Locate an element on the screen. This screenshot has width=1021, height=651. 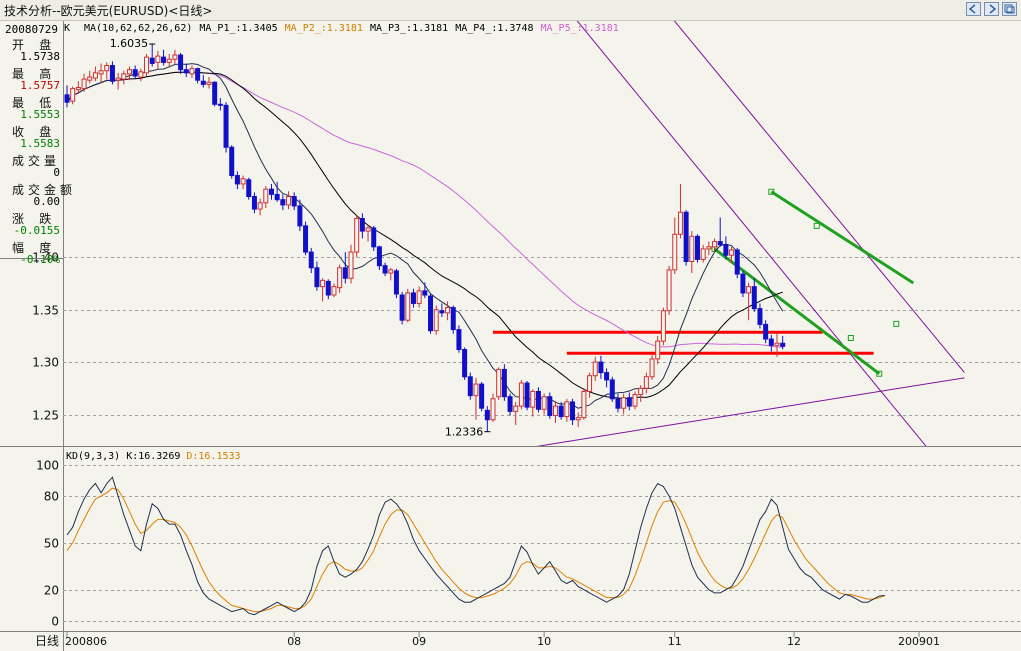
info-label: 成交金额 is located at coordinates (44, 190).